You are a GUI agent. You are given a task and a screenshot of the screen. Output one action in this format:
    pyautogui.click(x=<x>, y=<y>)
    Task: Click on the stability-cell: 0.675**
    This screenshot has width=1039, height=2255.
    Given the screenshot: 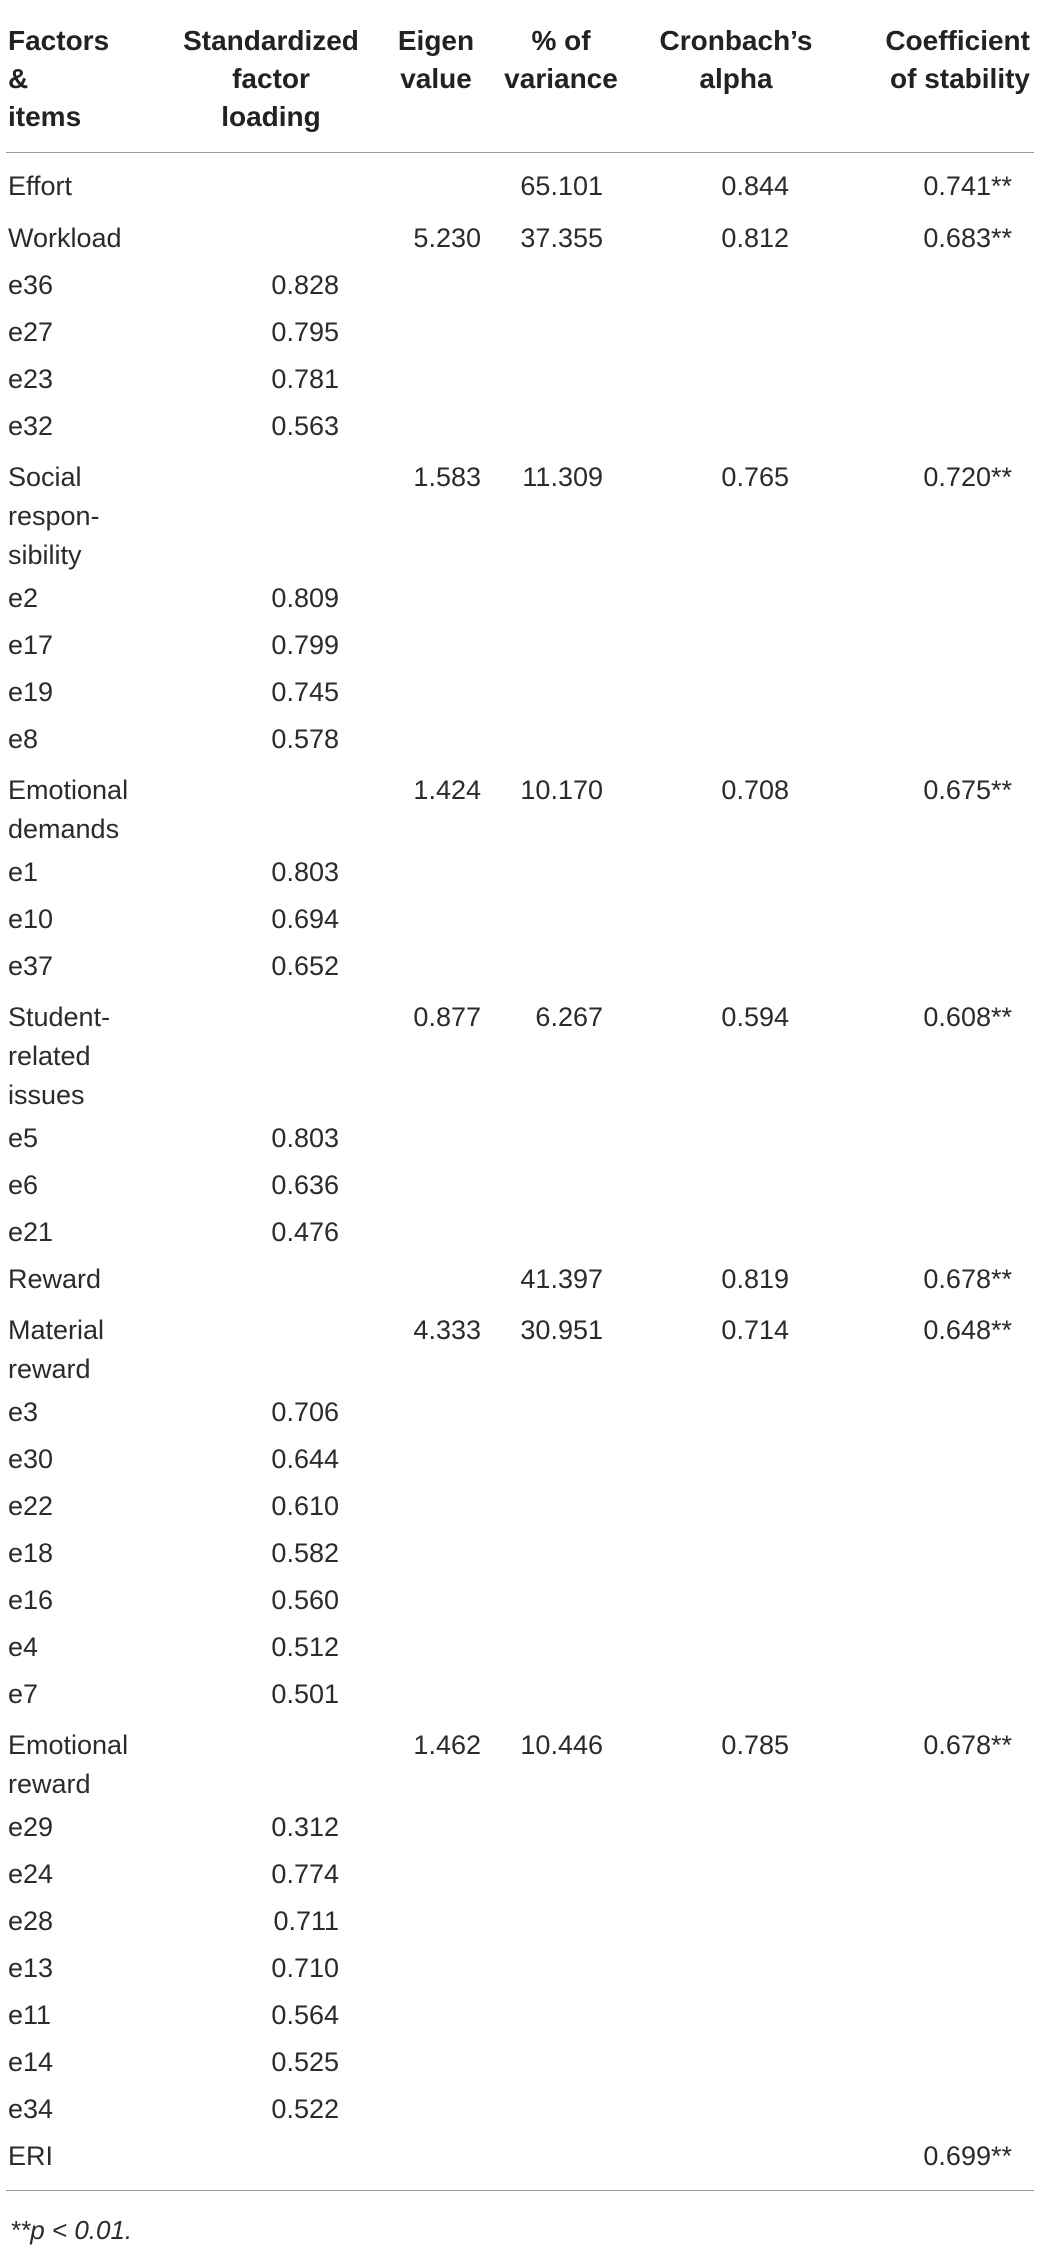 What is the action you would take?
    pyautogui.click(x=967, y=789)
    